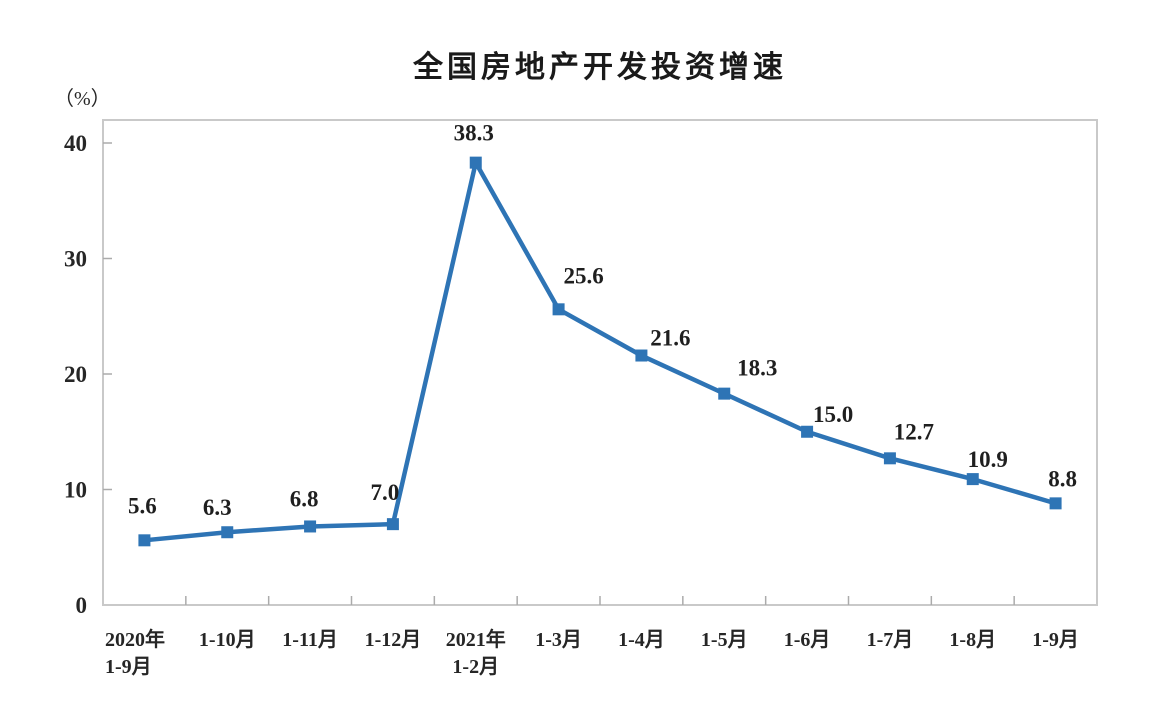 The width and height of the screenshot is (1154, 724). I want to click on y-tick-label: 40, so click(75, 143).